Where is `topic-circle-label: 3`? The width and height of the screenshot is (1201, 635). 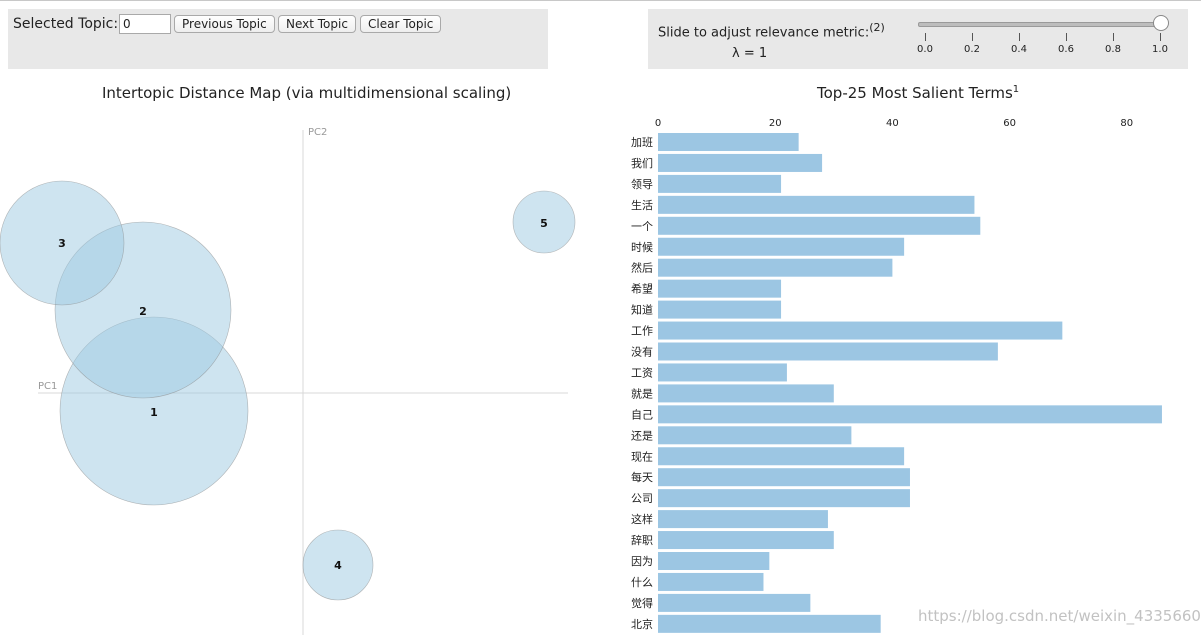
topic-circle-label: 3 is located at coordinates (62, 243).